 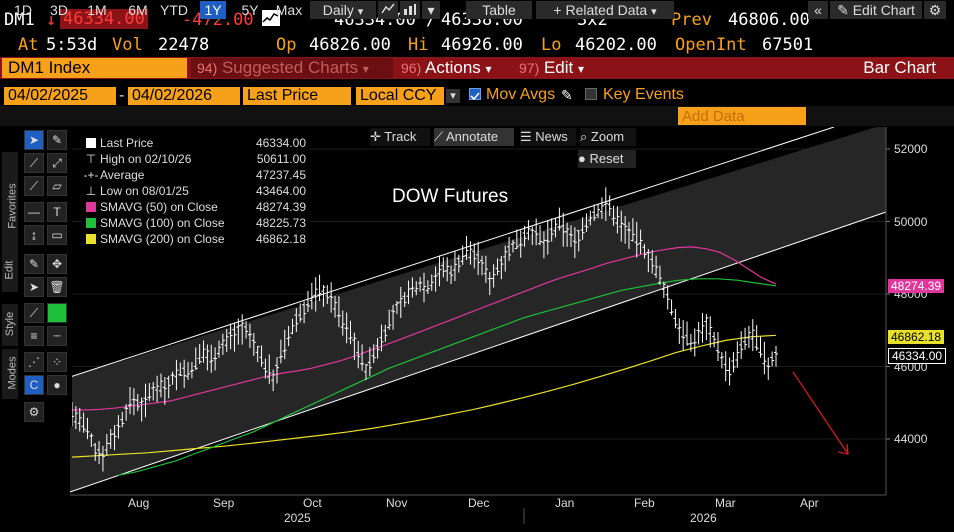 I want to click on period-button-5y: 5Y, so click(x=250, y=10).